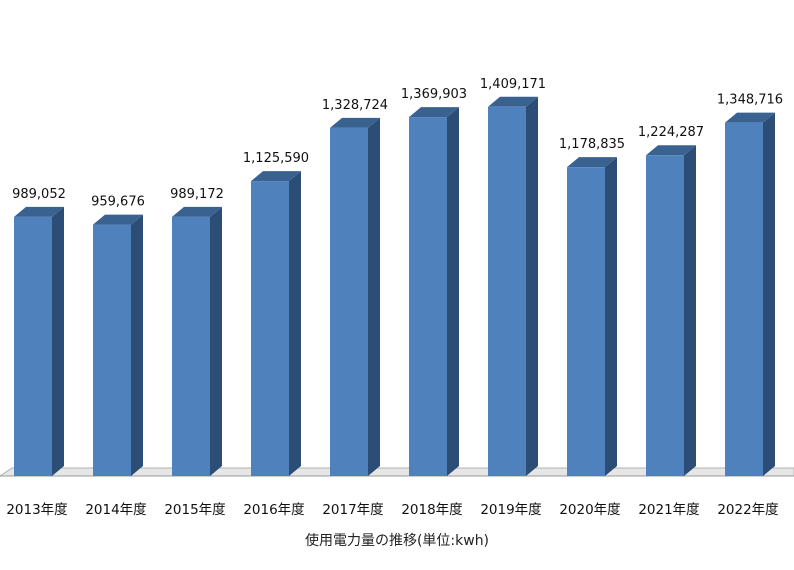  I want to click on data-label: 1,224,287, so click(671, 132).